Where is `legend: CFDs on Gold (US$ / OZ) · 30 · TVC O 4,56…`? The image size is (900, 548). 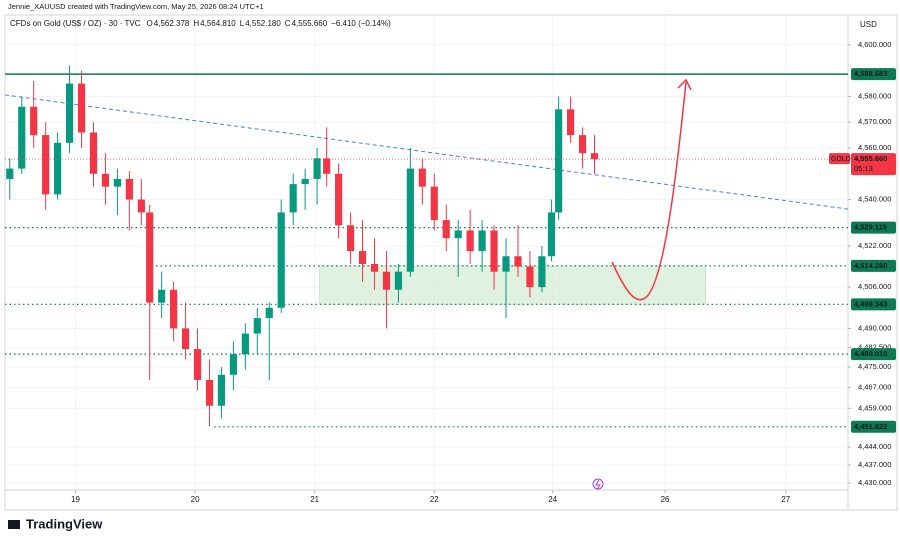
legend: CFDs on Gold (US$ / OZ) · 30 · TVC O 4,56… is located at coordinates (200, 23).